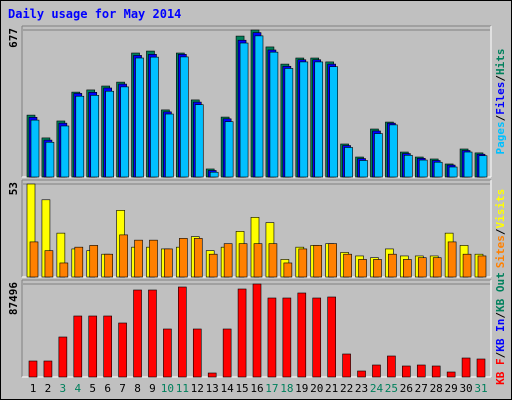  I want to click on legend-entry: KB F, so click(500, 371).